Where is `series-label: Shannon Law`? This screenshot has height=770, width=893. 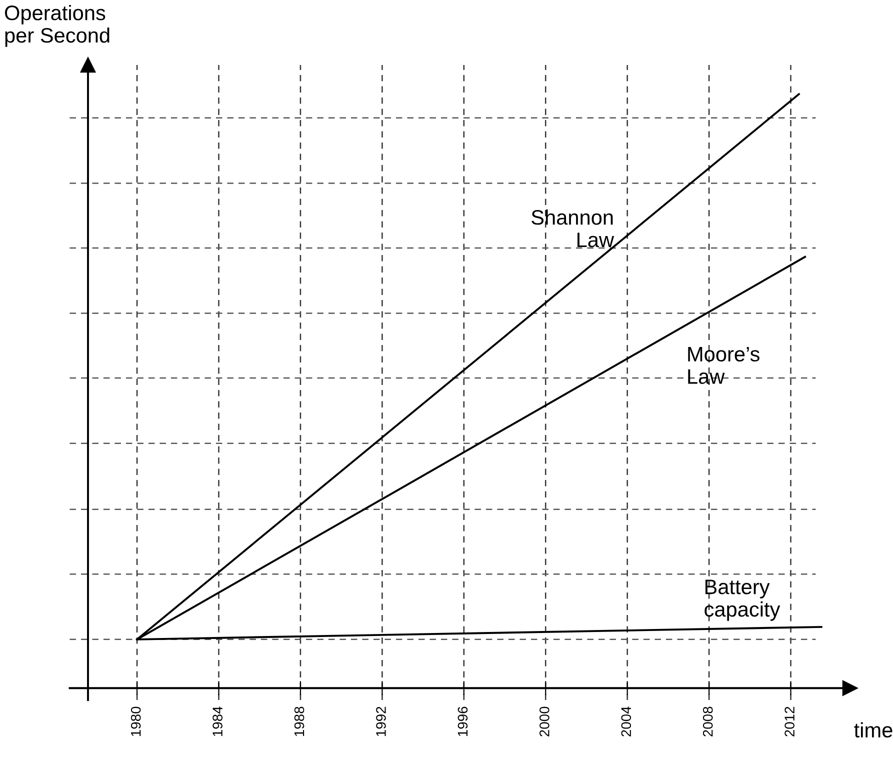 series-label: Shannon Law is located at coordinates (573, 229).